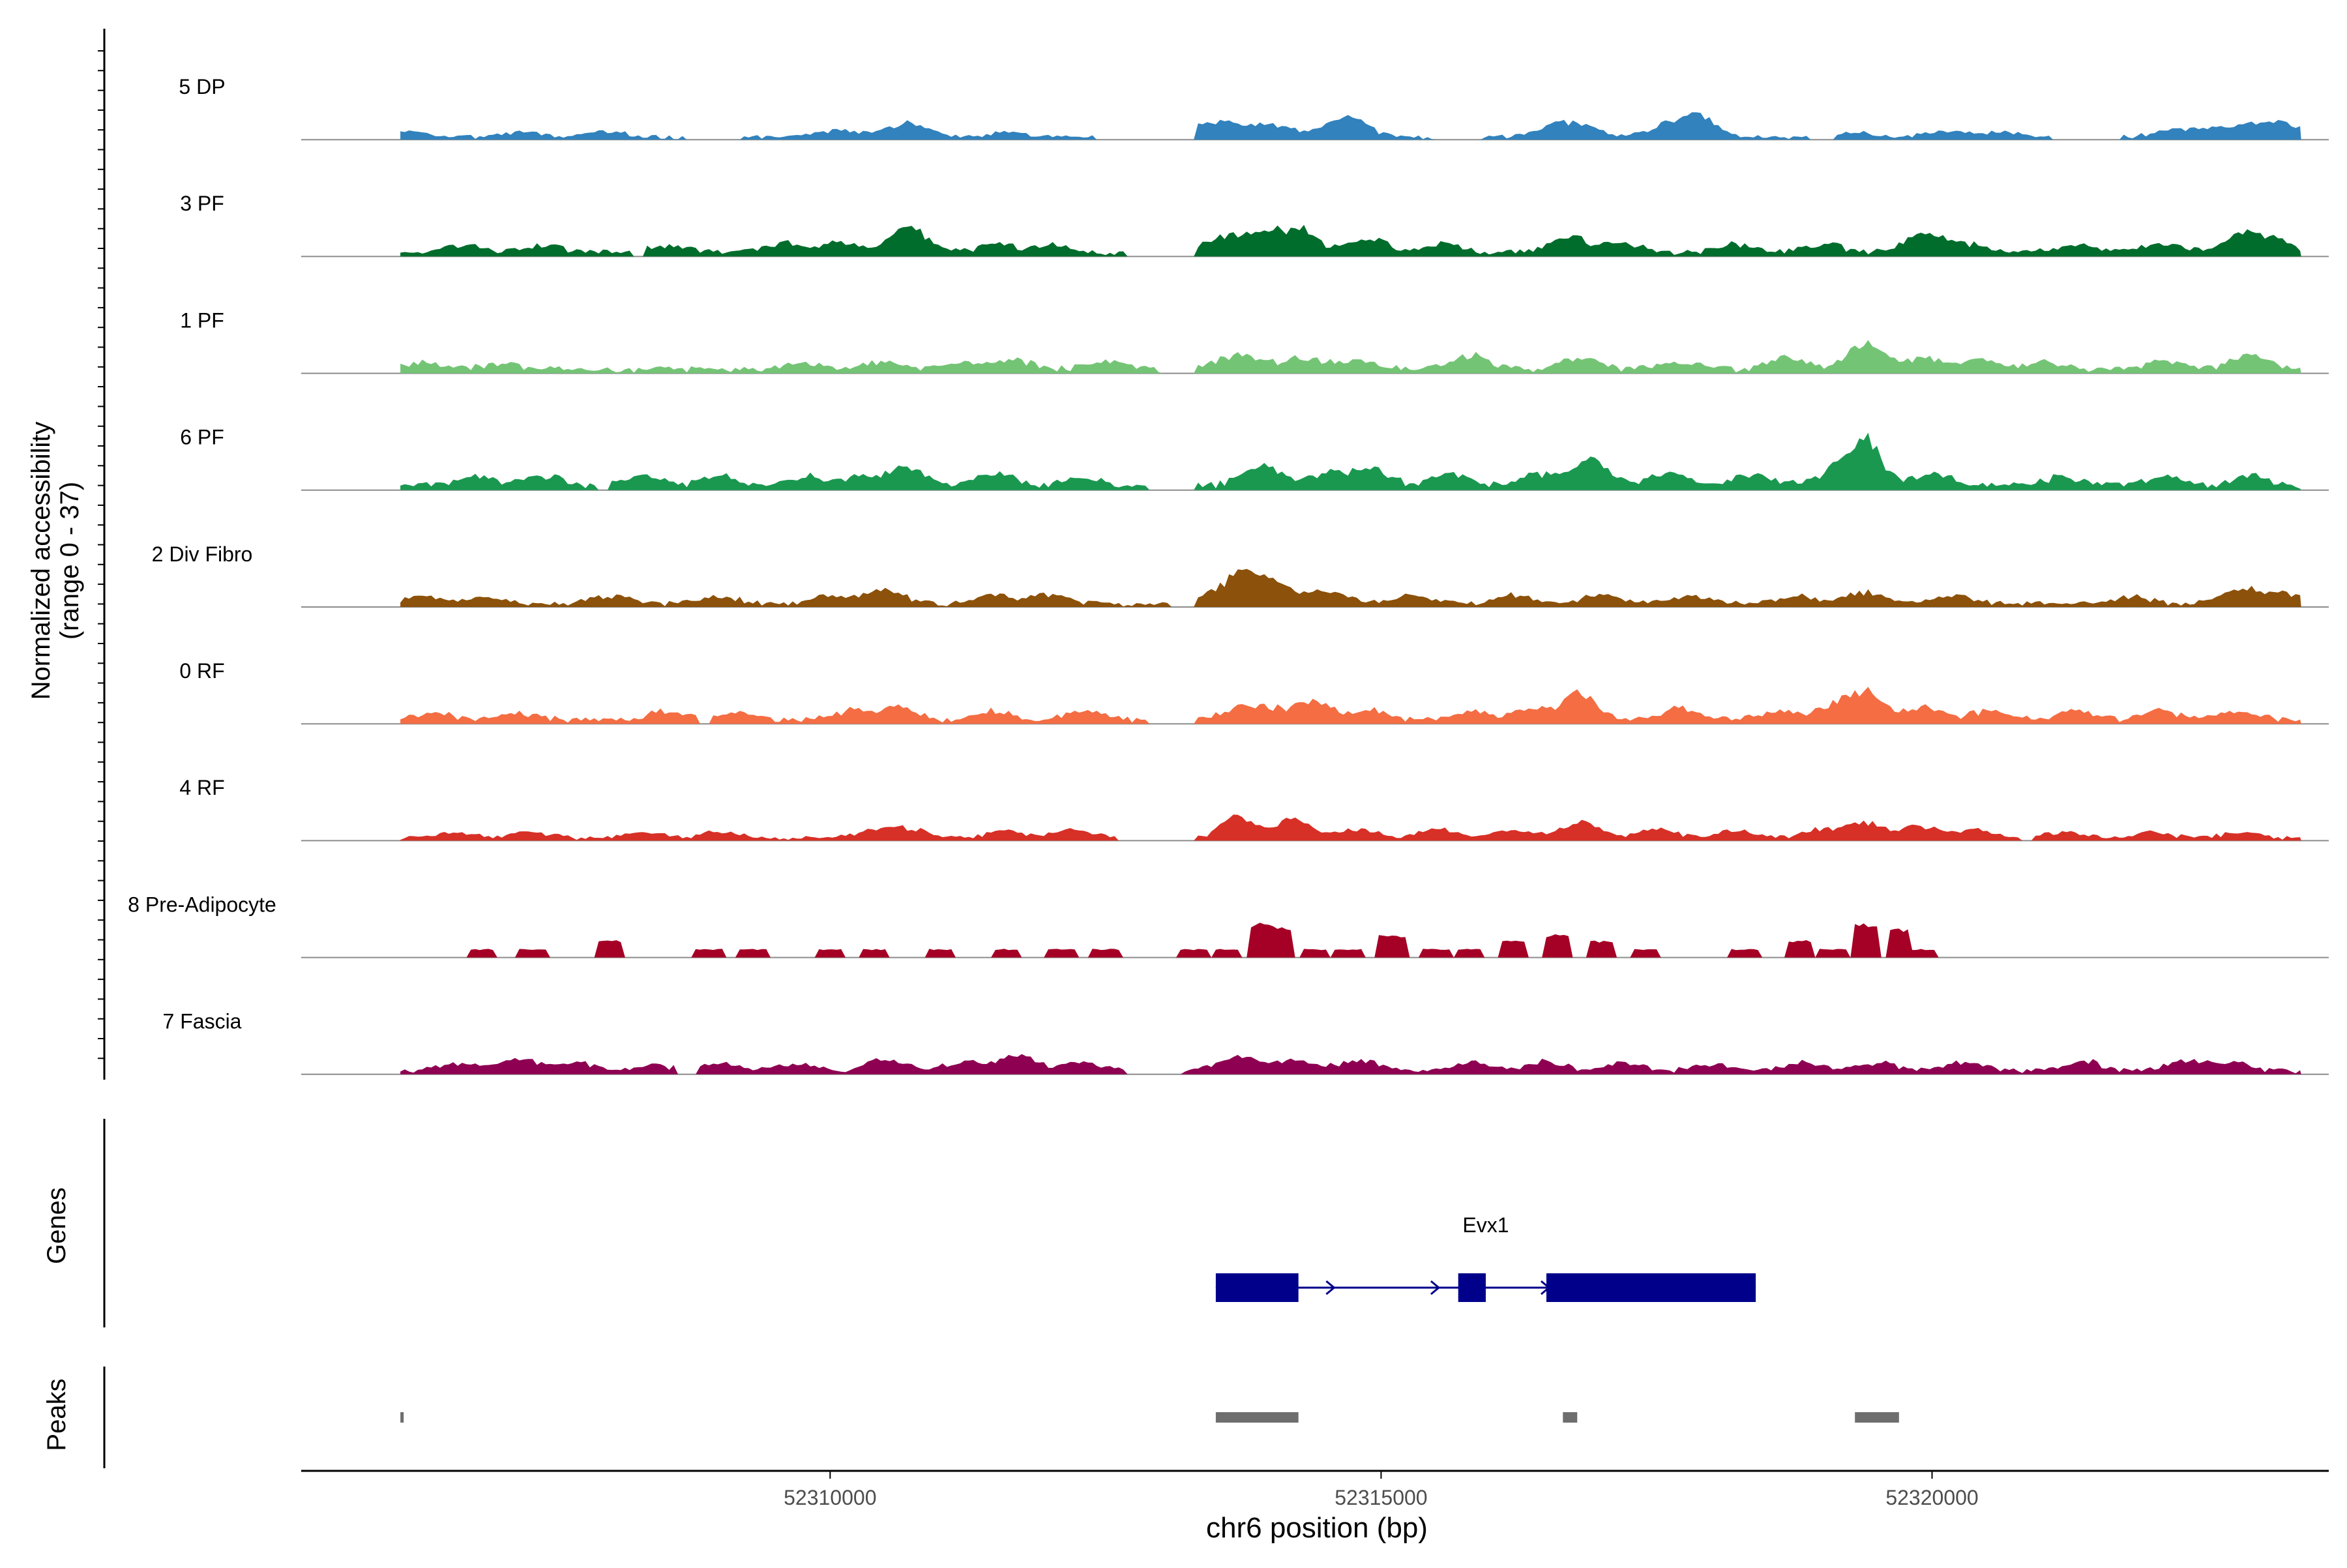 This screenshot has width=2347, height=1568. What do you see at coordinates (202, 320) in the screenshot?
I see `track-label: 1 PF` at bounding box center [202, 320].